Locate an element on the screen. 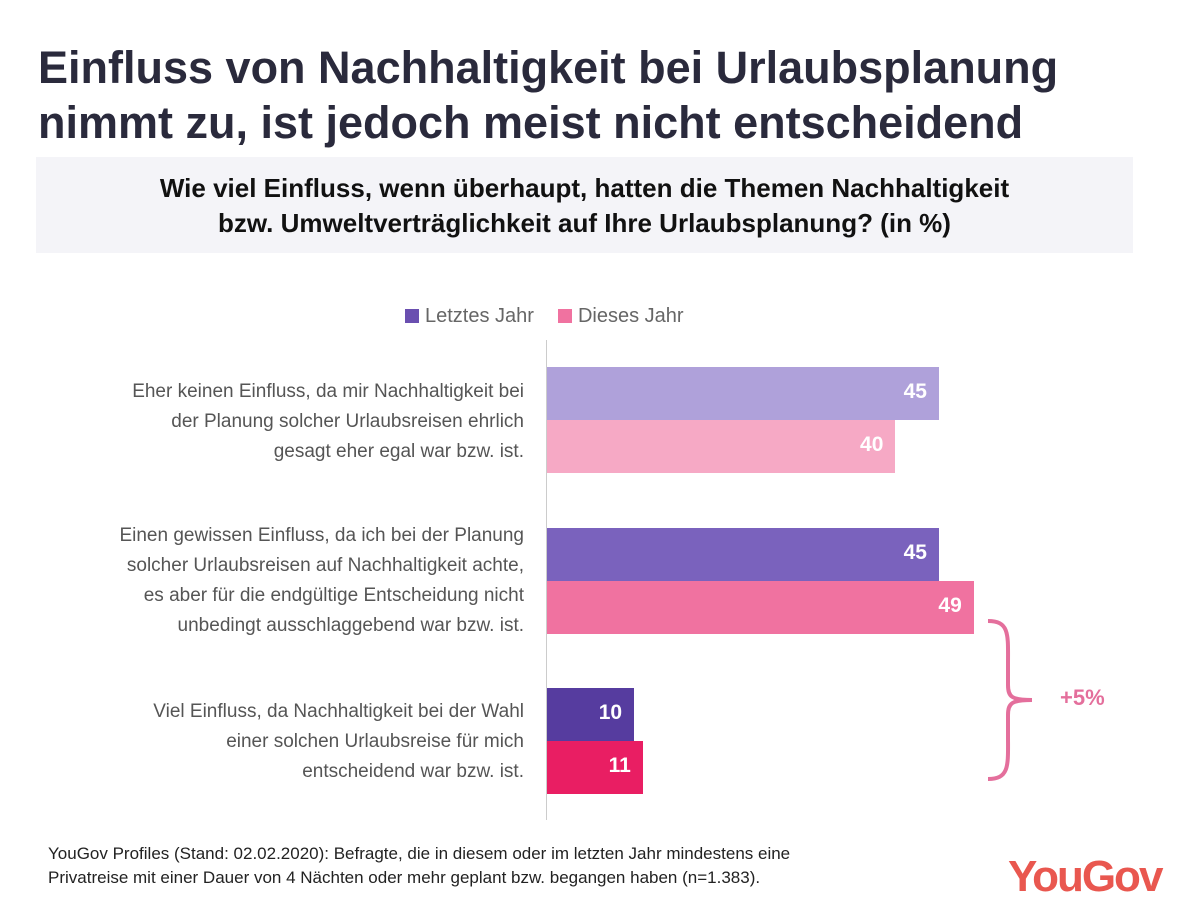 Image resolution: width=1200 pixels, height=924 pixels. category-label-line: einer solchen Urlaubsreise für mich is located at coordinates (375, 741).